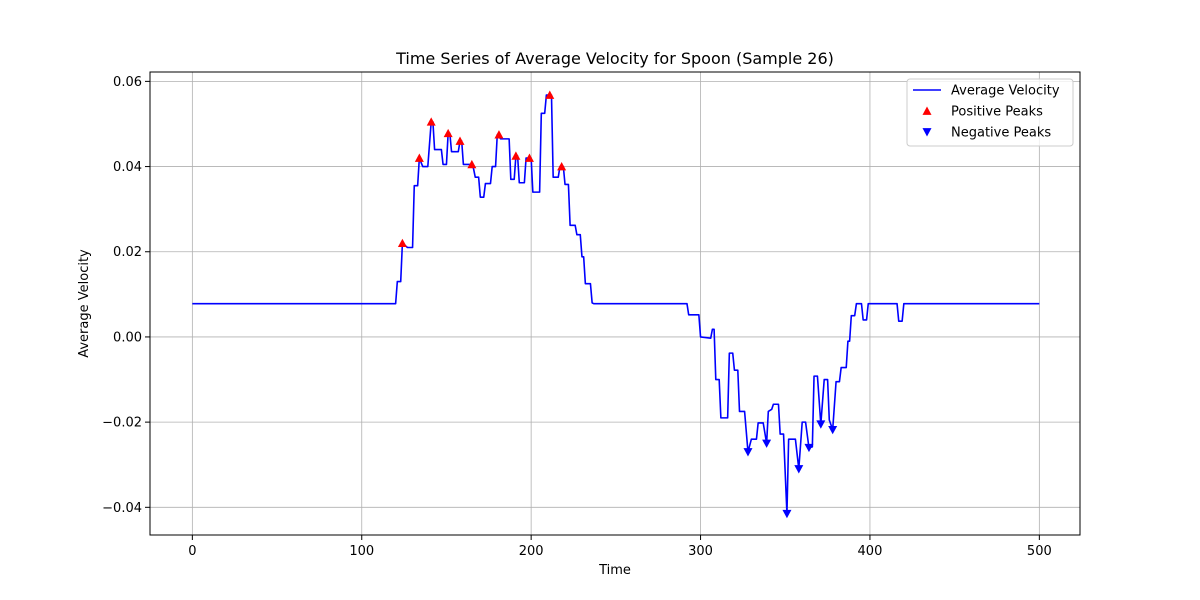  I want to click on y-tick-label: −0.02, so click(122, 423).